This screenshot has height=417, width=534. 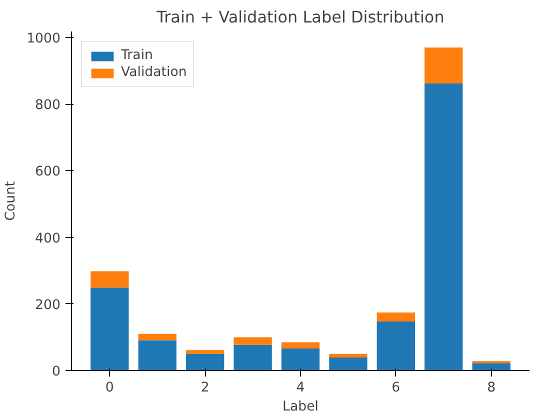 I want to click on x-tick-label: 0, so click(x=109, y=388).